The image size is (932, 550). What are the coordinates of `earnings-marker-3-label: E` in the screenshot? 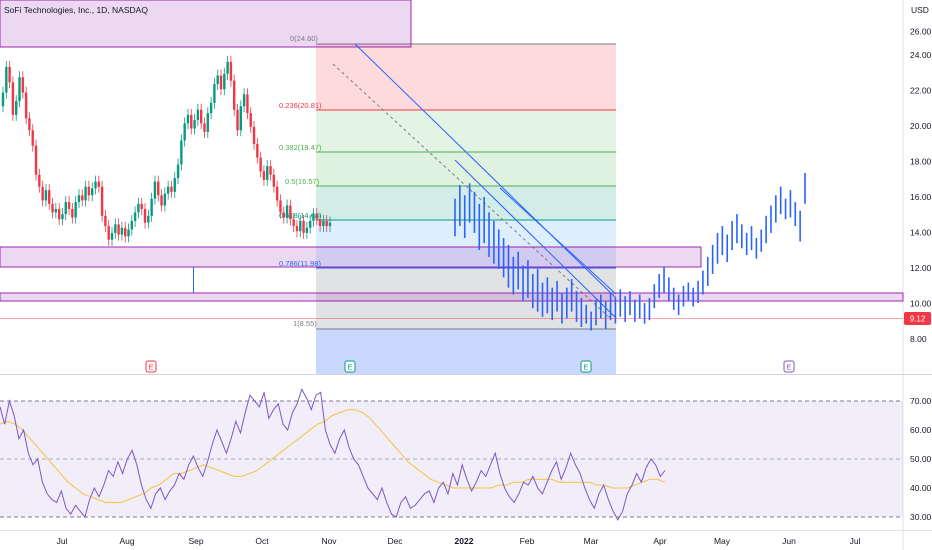 It's located at (585, 367).